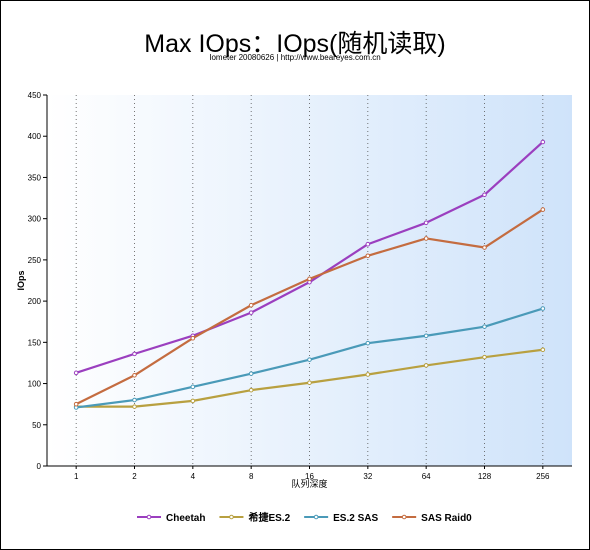  I want to click on y-tick-label: 150, so click(35, 342).